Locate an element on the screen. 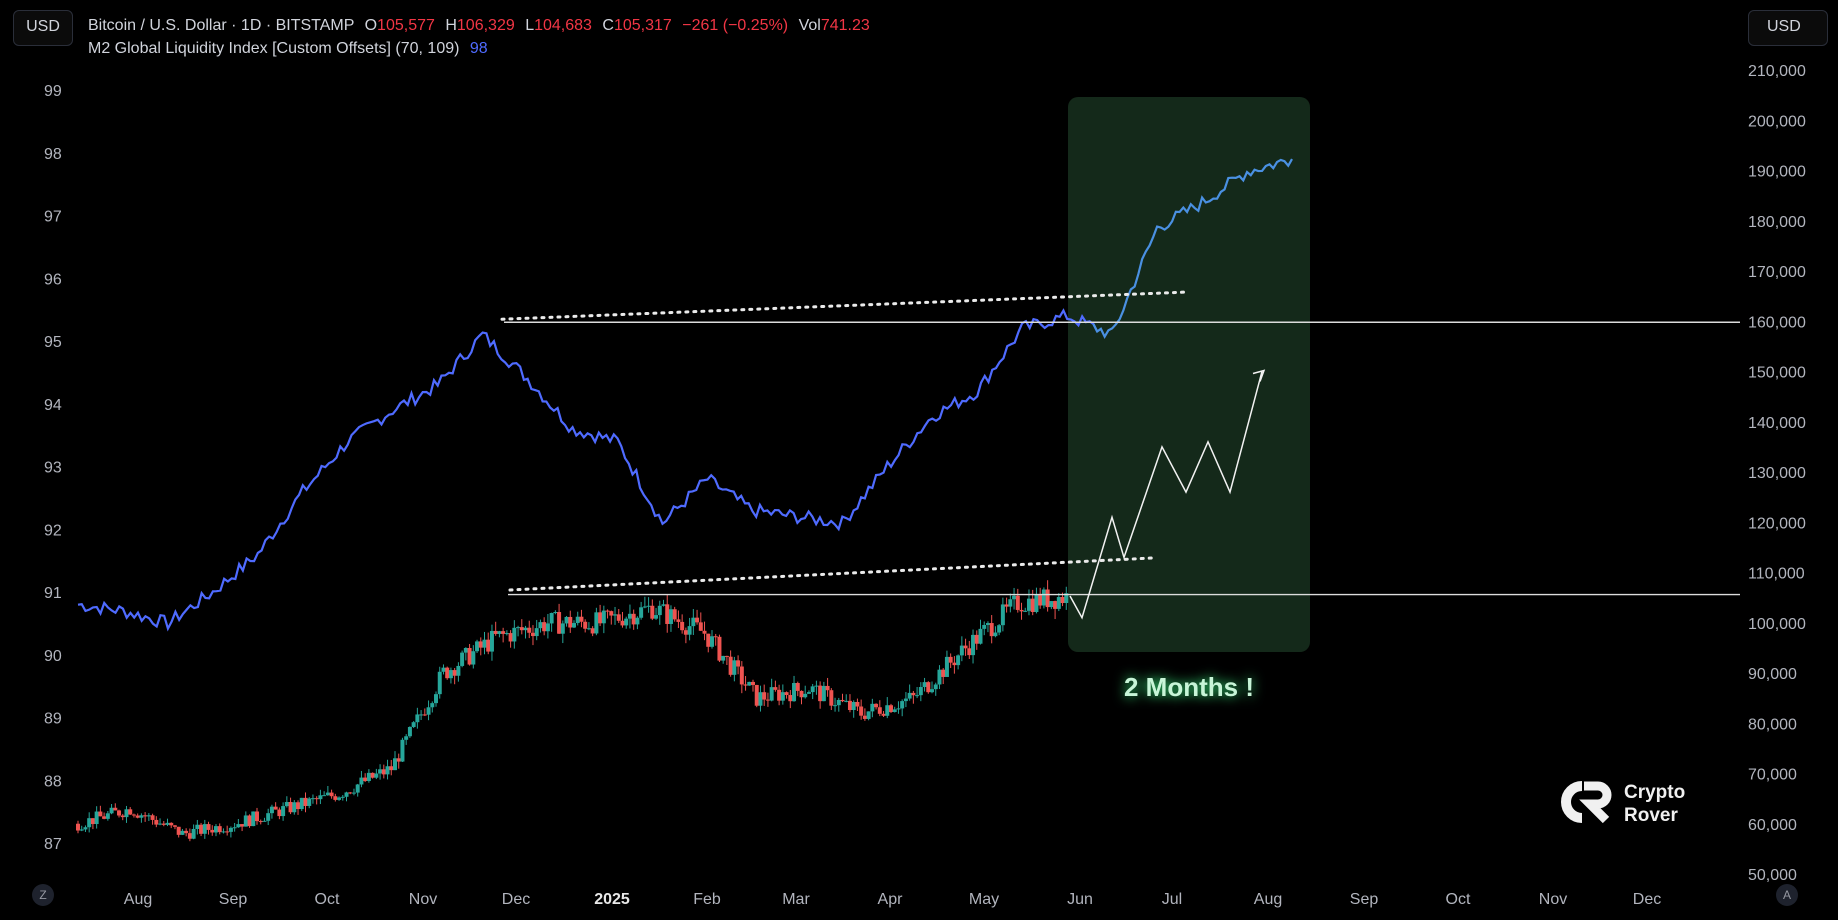 This screenshot has width=1838, height=920. left-axis-tick-label: 93 is located at coordinates (53, 468).